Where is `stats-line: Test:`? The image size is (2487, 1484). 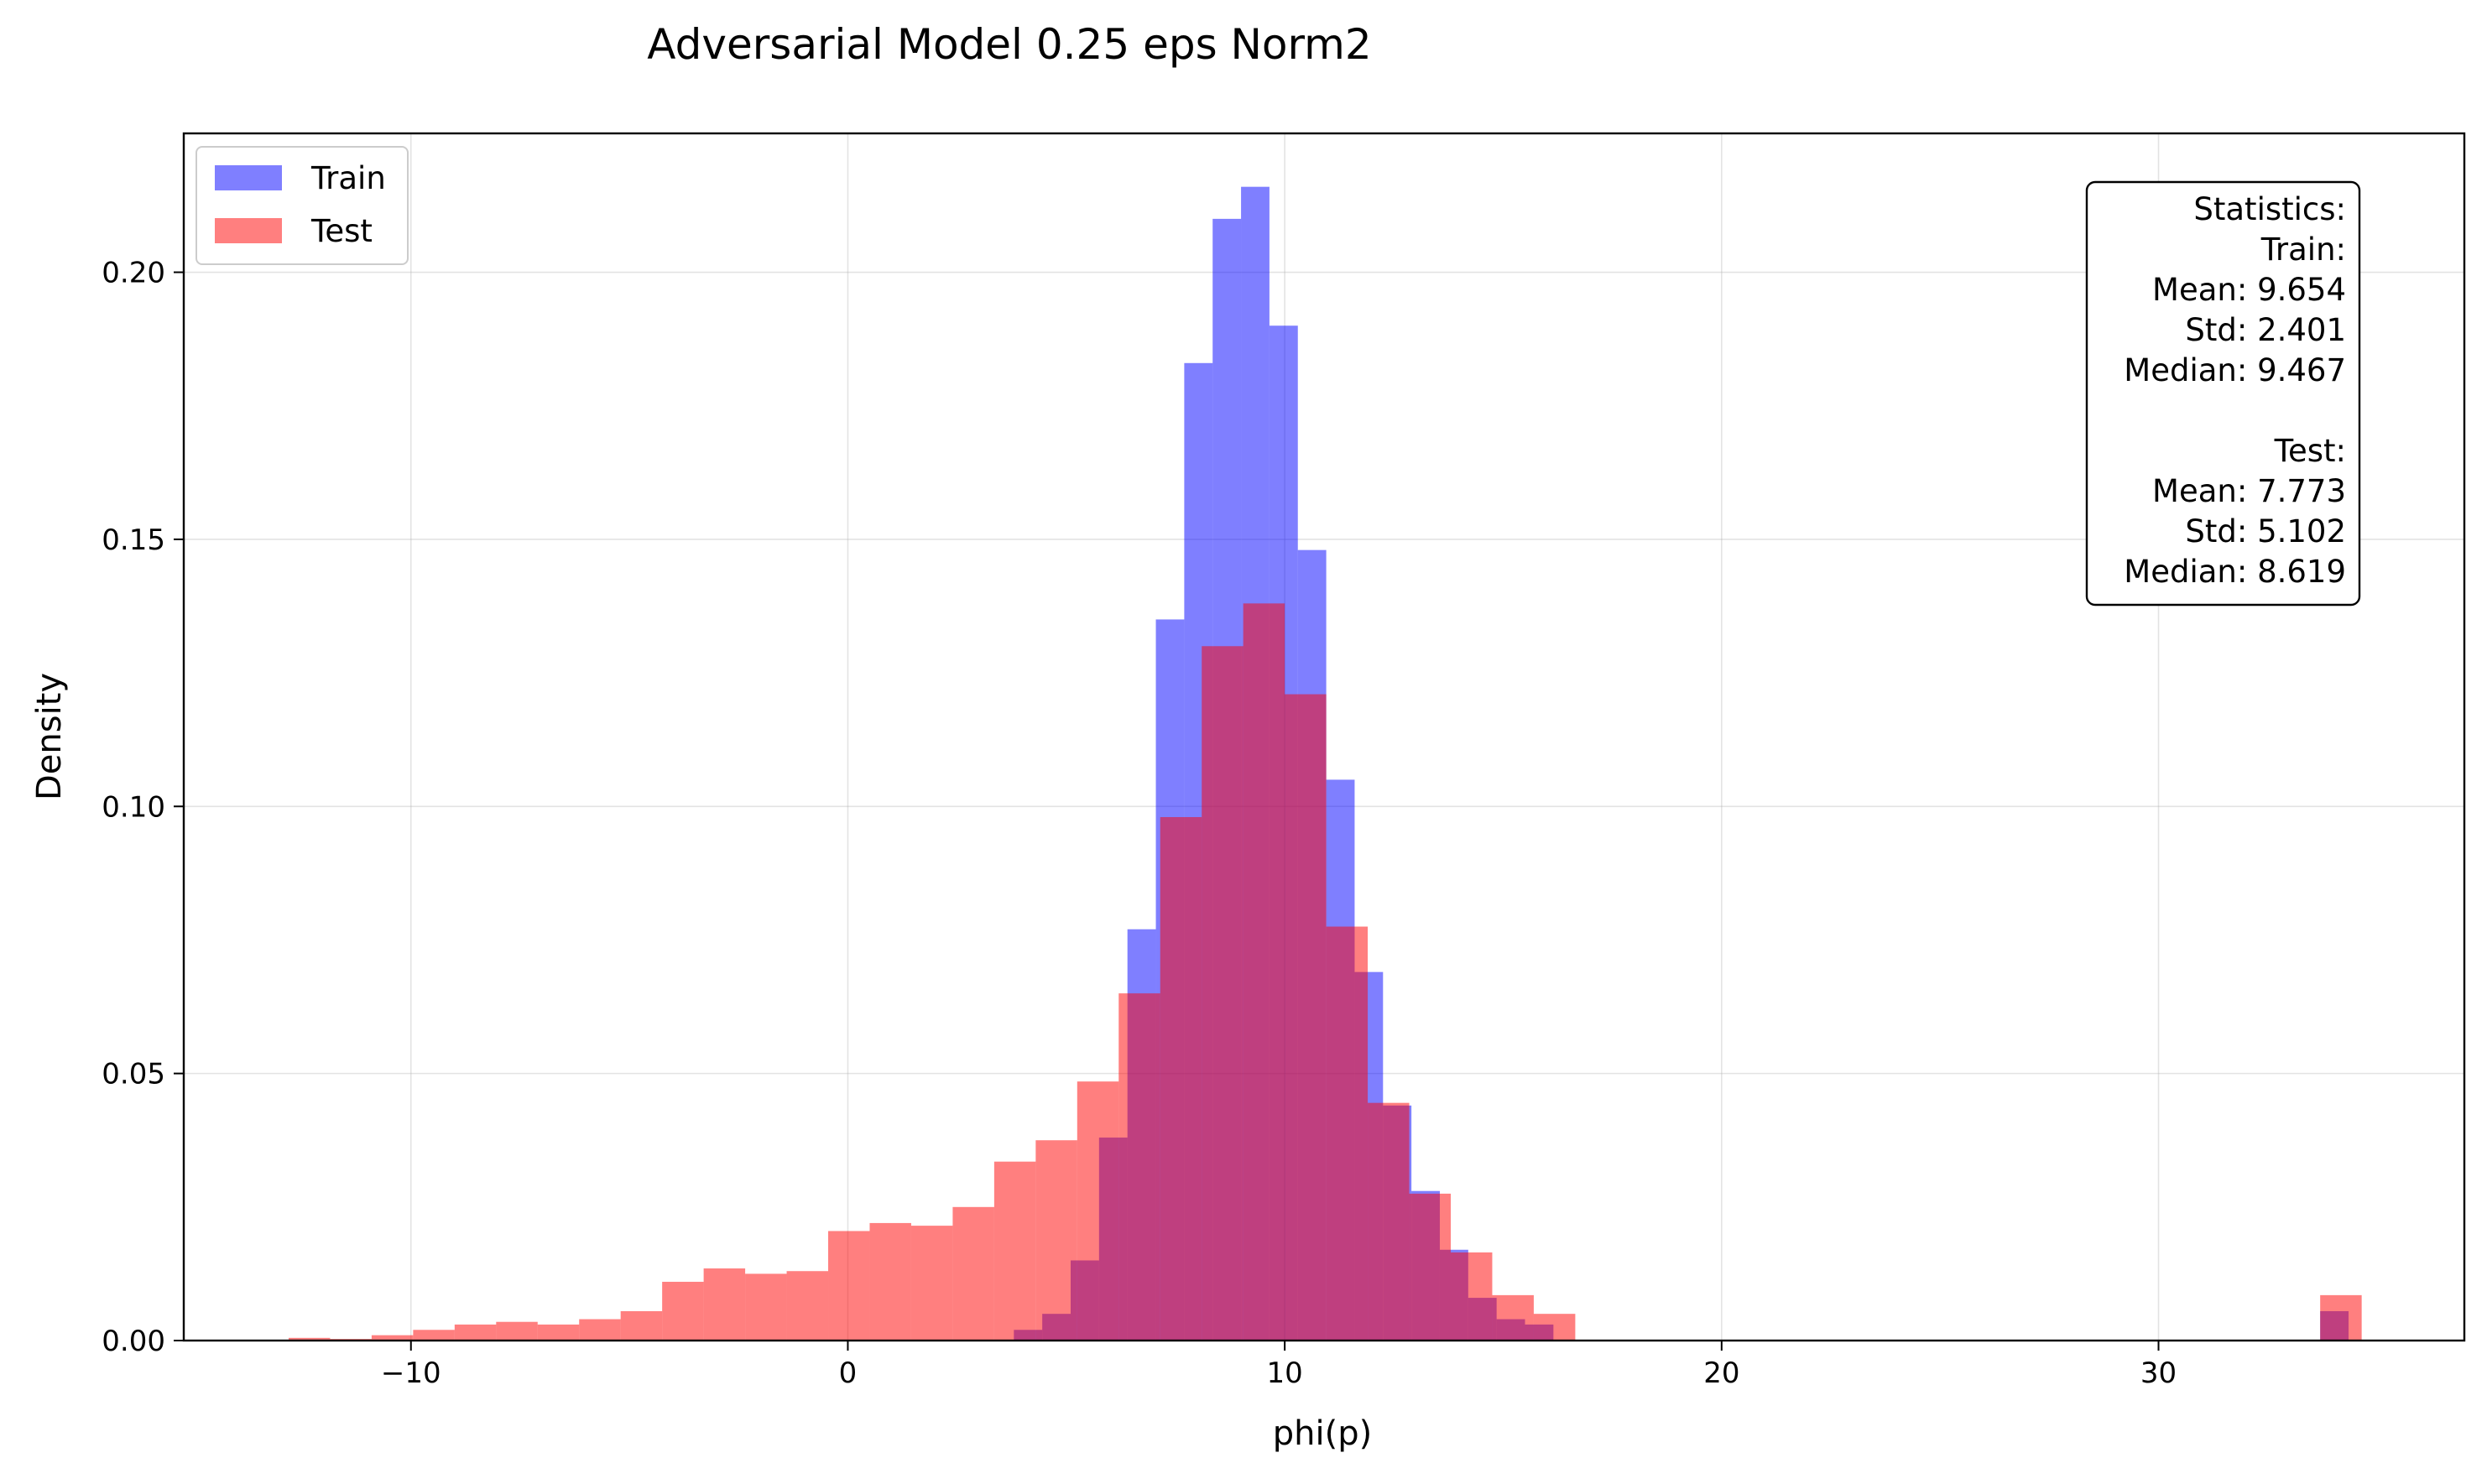
stats-line: Test: is located at coordinates (2310, 451).